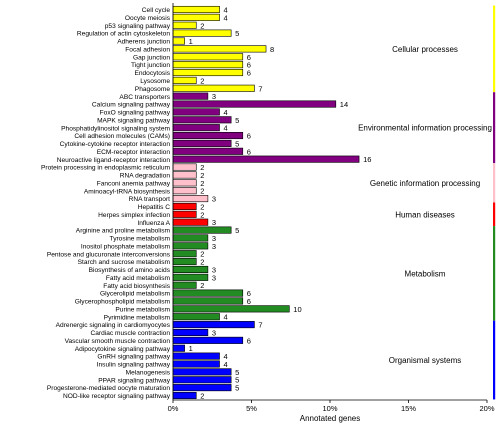 The width and height of the screenshot is (500, 426). Describe the element at coordinates (425, 273) in the screenshot. I see `group-label-metabolism: Metabolism` at that location.